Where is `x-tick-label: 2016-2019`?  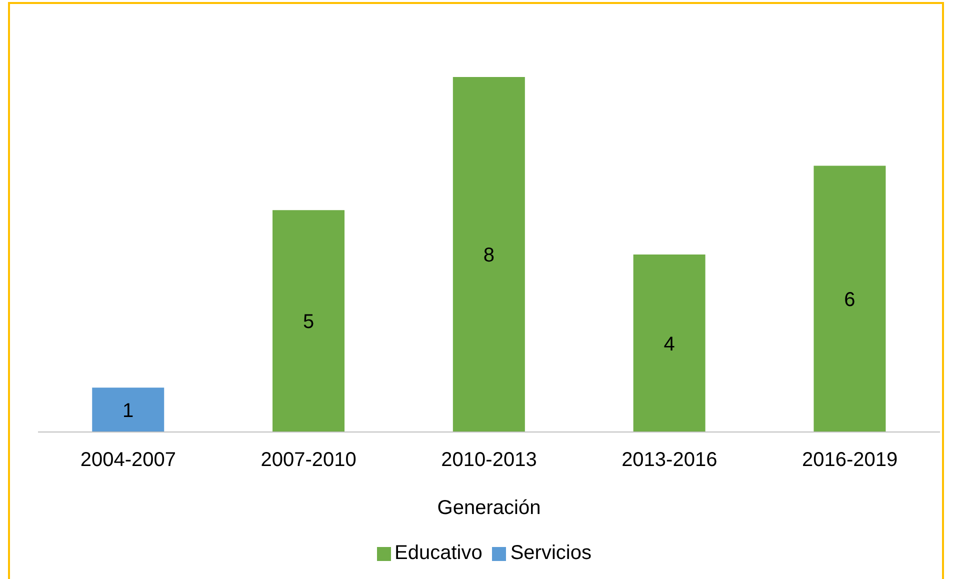 x-tick-label: 2016-2019 is located at coordinates (850, 460).